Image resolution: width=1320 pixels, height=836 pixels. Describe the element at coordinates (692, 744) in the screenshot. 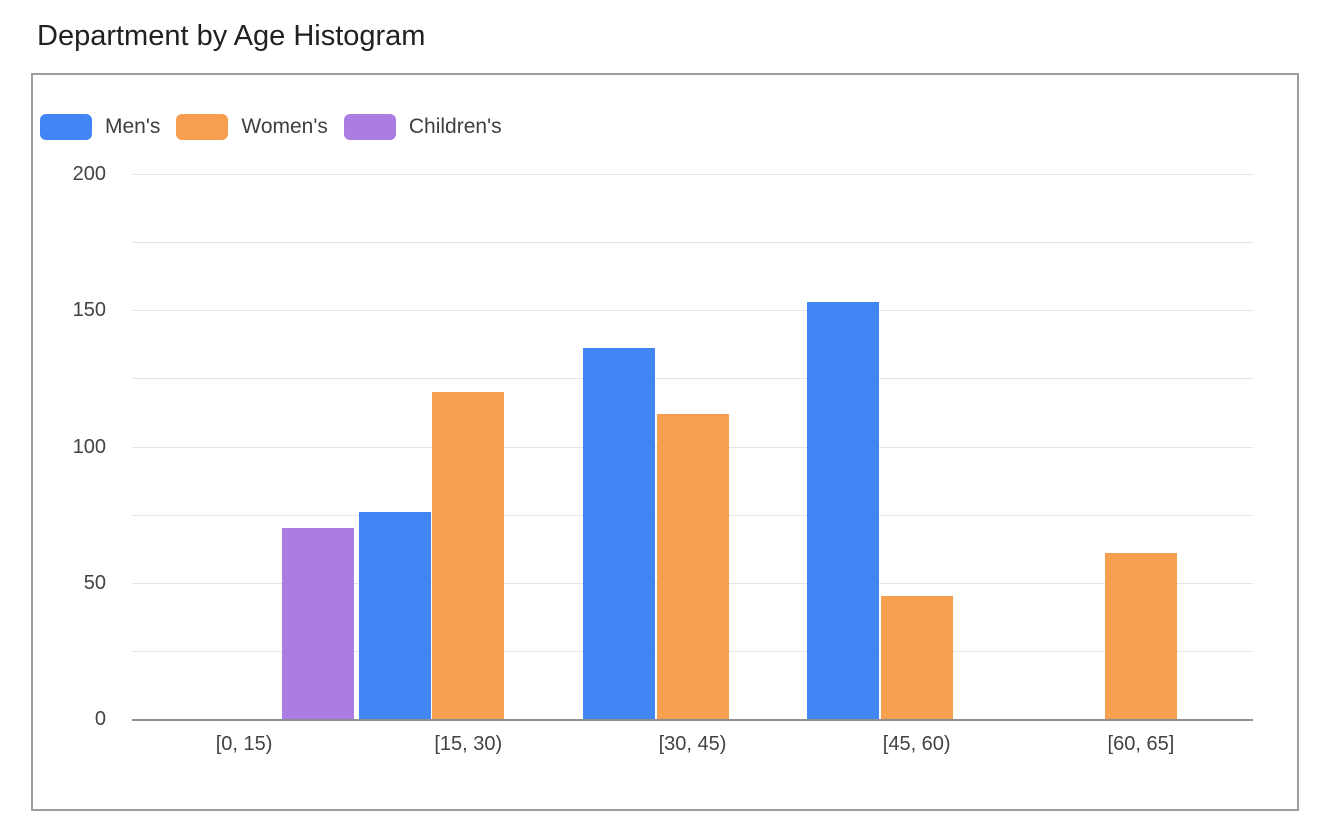

I see `x-axis-tick-label: [30, 45)` at that location.